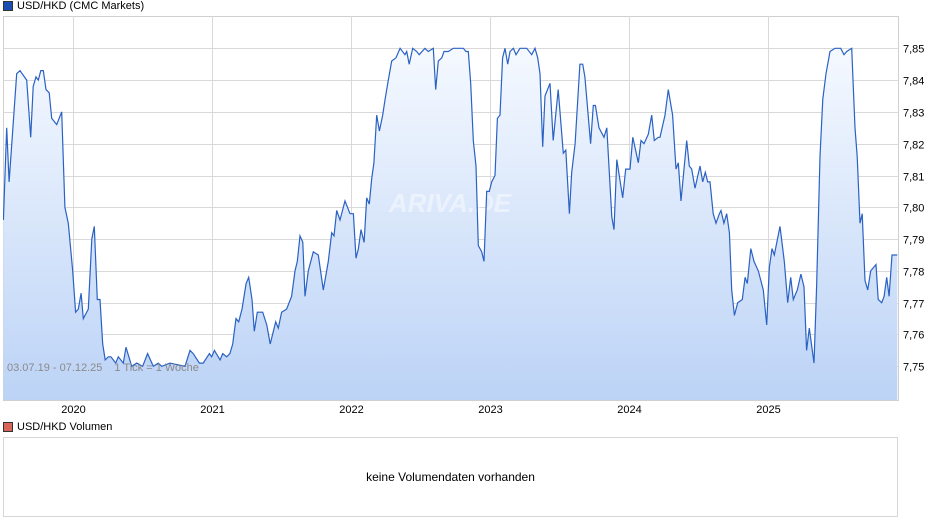 Image resolution: width=940 pixels, height=526 pixels. Describe the element at coordinates (913, 50) in the screenshot. I see `y-tick-label: 7,85` at that location.